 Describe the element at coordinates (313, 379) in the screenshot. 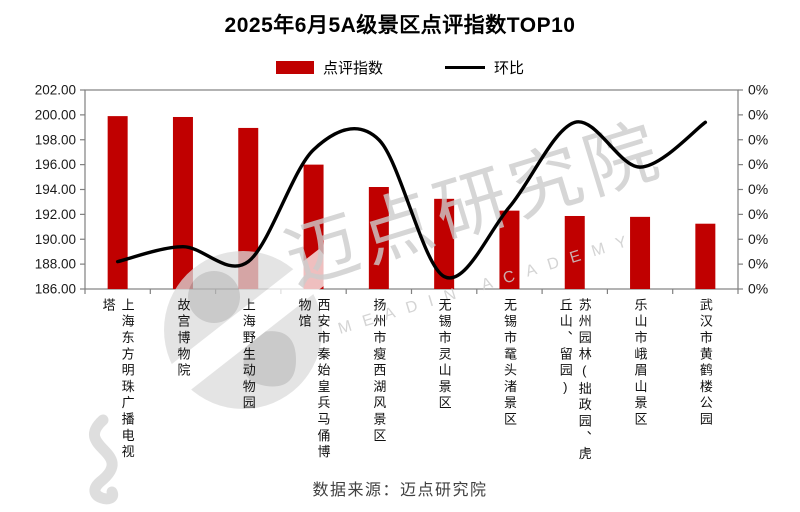

I see `x-axis-category-label: 西安市秦始皇兵马俑博物馆` at that location.